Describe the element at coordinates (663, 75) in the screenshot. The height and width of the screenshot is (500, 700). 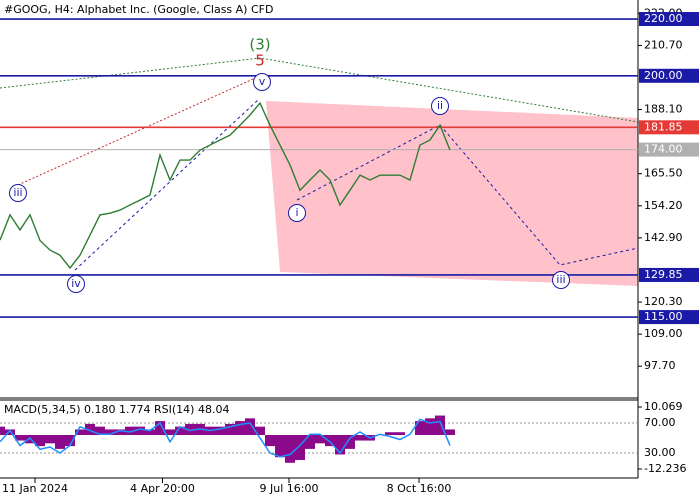
I see `level-label: 200.00` at that location.